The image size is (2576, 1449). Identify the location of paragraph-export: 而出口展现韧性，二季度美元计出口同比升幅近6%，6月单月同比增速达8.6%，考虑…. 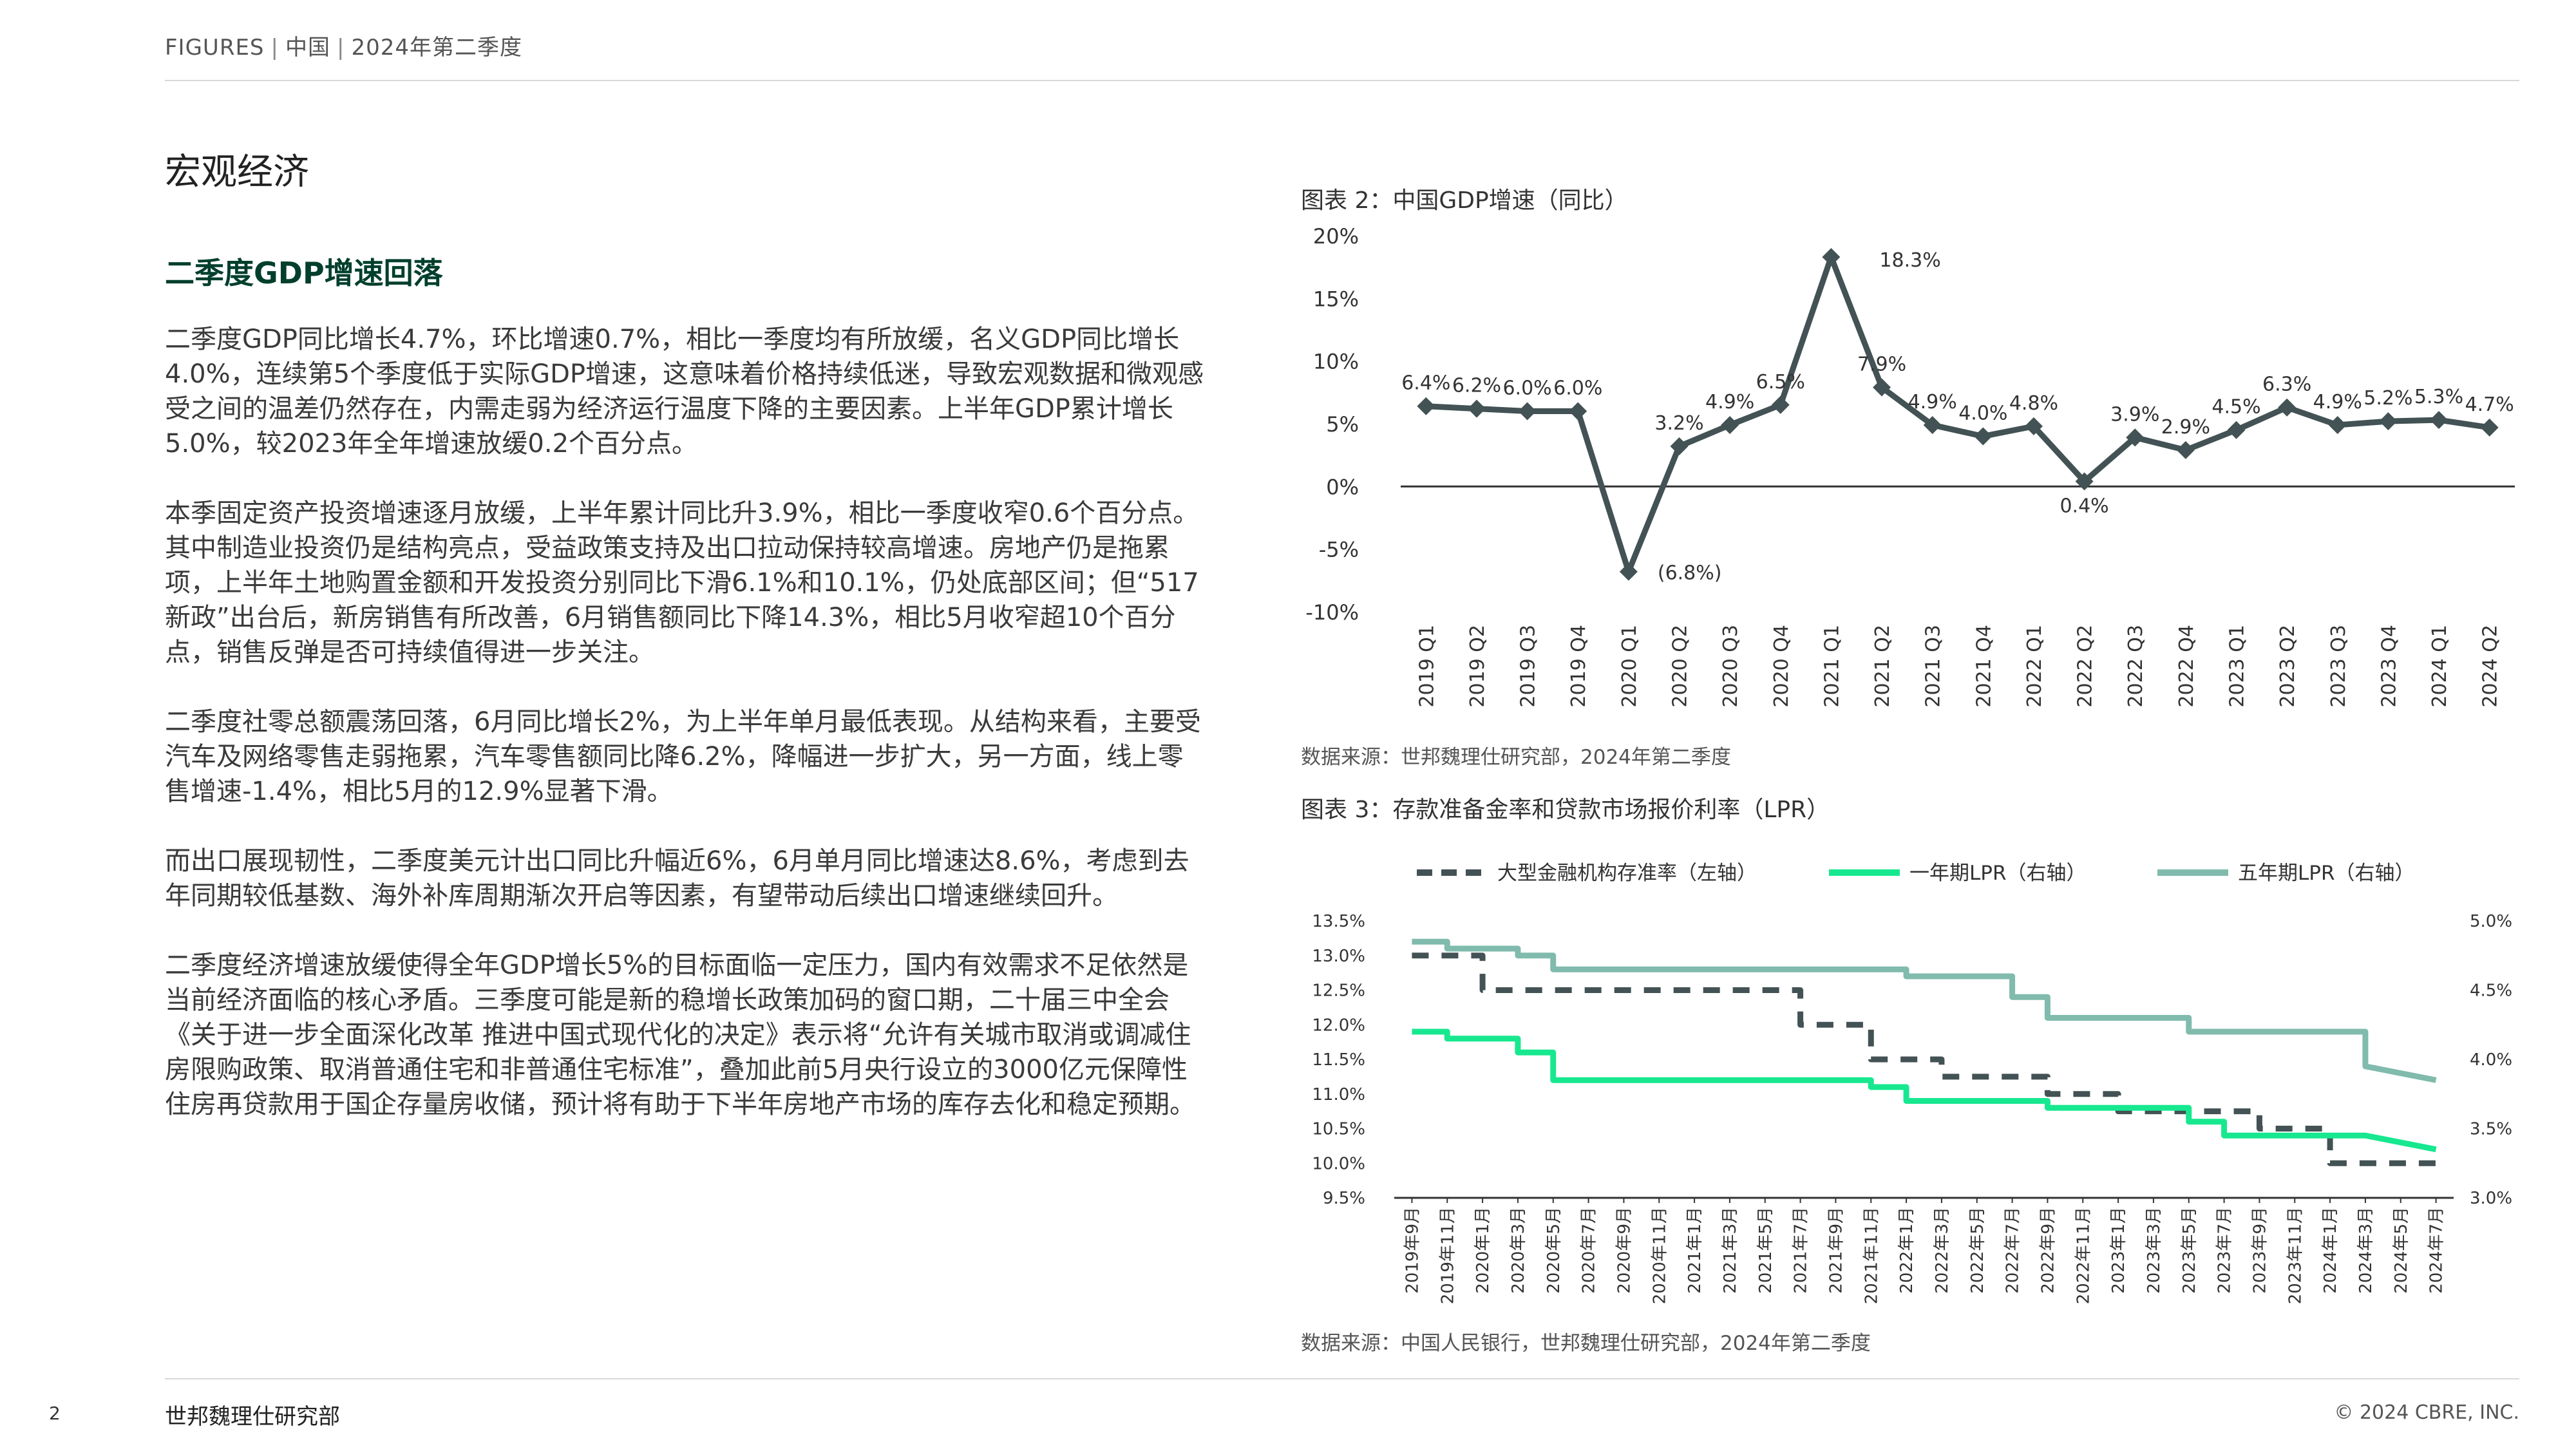
(677, 878).